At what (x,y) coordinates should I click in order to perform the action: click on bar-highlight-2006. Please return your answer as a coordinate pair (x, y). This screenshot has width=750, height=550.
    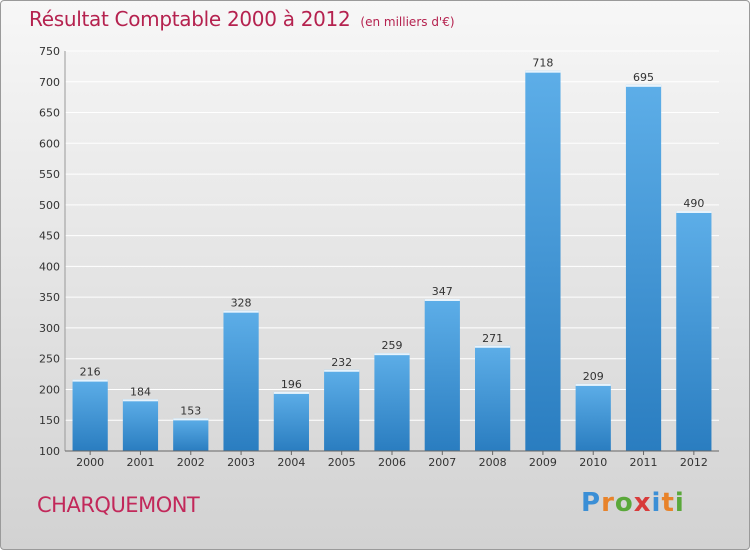
    Looking at the image, I should click on (392, 354).